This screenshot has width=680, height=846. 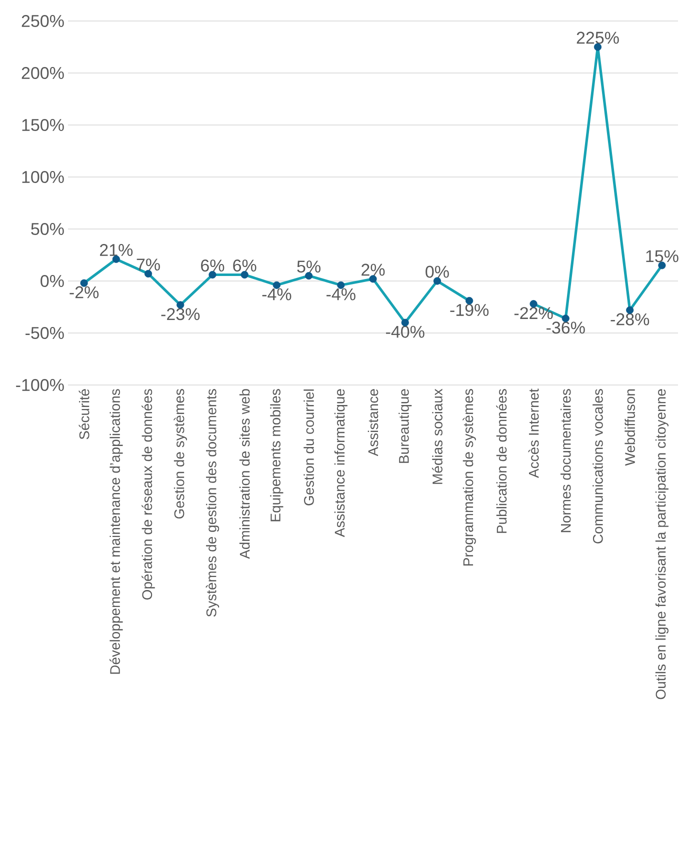 What do you see at coordinates (45, 333) in the screenshot?
I see `y-tick-label: -50%` at bounding box center [45, 333].